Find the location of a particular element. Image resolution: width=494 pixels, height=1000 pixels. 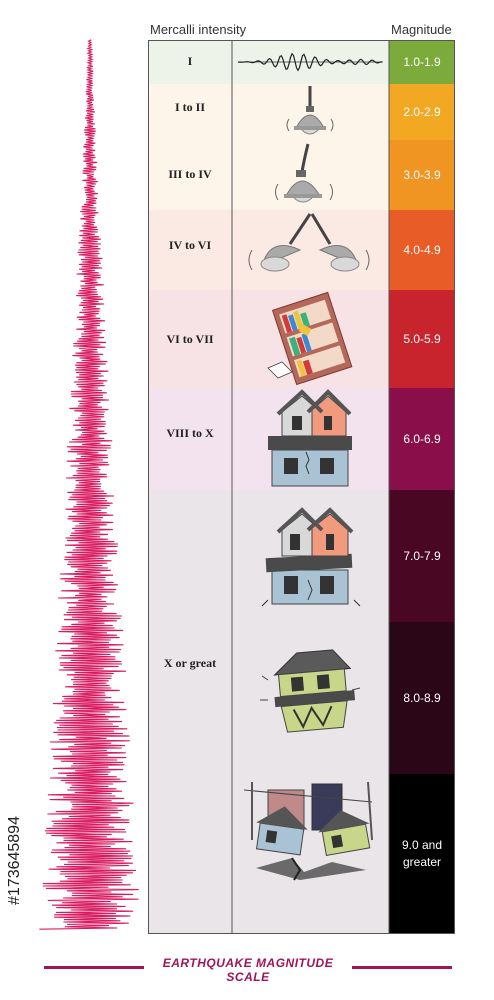

cracked-house-icon is located at coordinates (310, 438).